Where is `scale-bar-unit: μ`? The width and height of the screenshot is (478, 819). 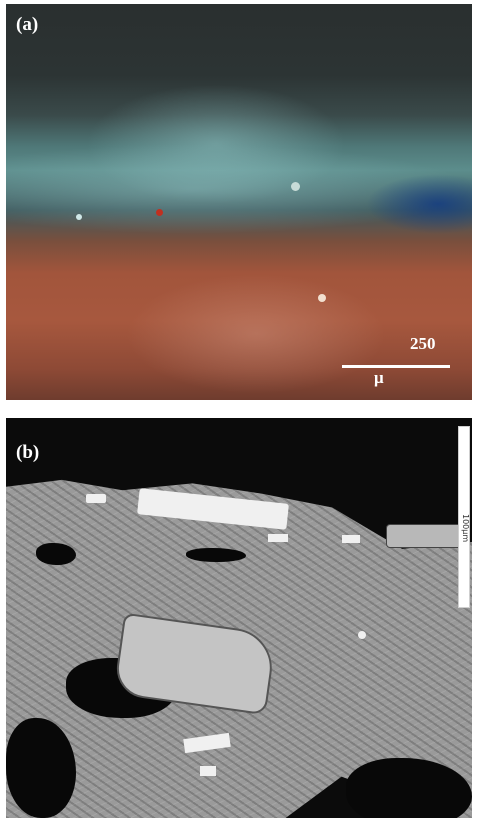 scale-bar-unit: μ is located at coordinates (379, 377).